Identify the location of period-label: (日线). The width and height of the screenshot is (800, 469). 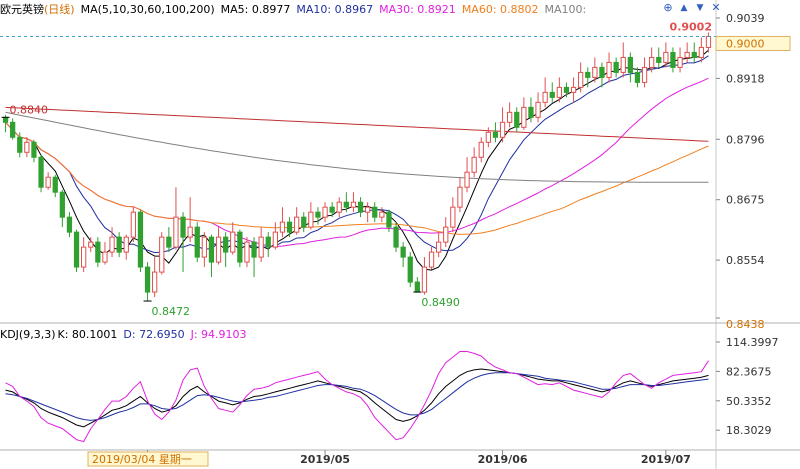
(59, 9).